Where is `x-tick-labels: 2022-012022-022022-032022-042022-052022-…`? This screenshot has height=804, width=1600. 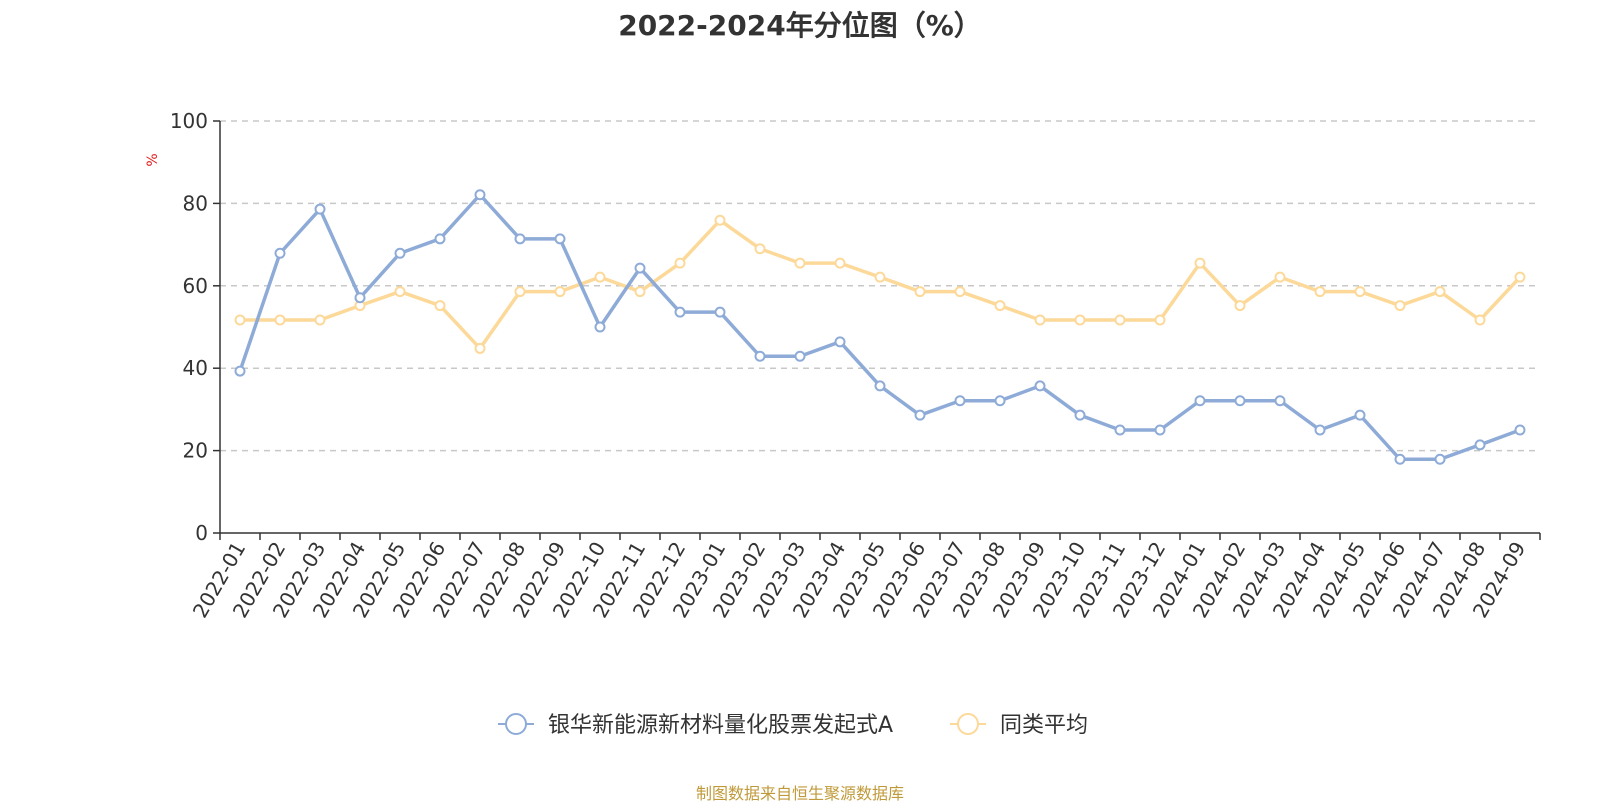 x-tick-labels: 2022-012022-022022-032022-042022-052022-… is located at coordinates (859, 580).